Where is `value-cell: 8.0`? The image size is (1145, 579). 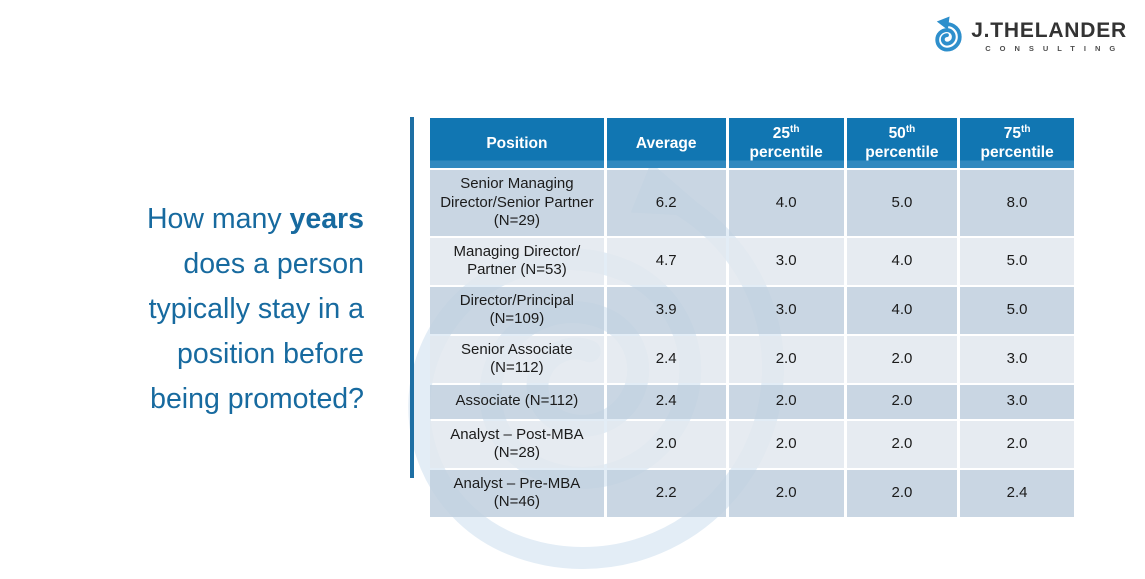 value-cell: 8.0 is located at coordinates (1017, 203).